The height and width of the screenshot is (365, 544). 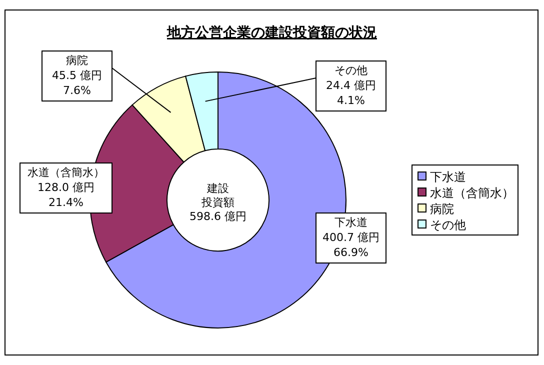 I want to click on text: 598.6 億円, so click(x=218, y=216).